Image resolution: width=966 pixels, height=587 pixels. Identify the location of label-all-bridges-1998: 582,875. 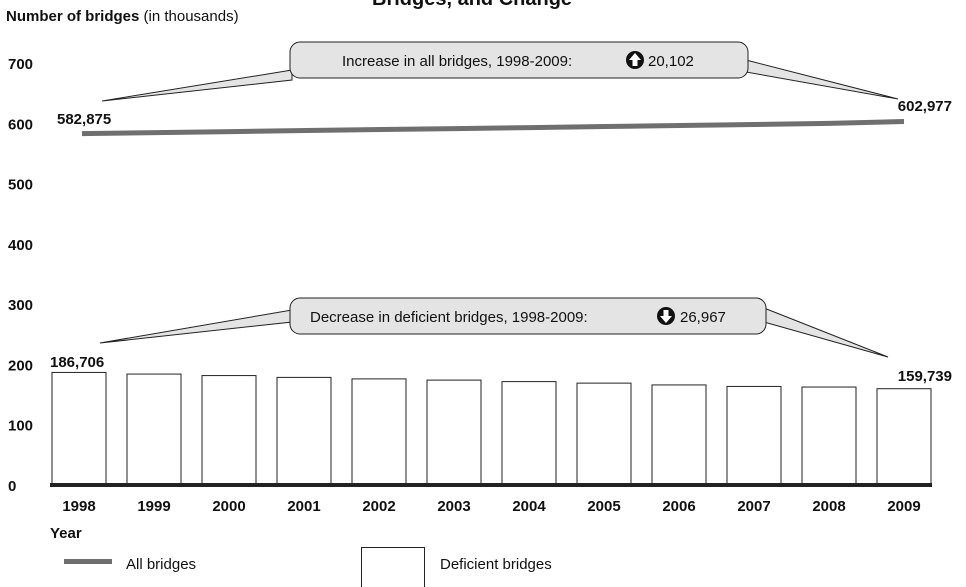
(84, 119).